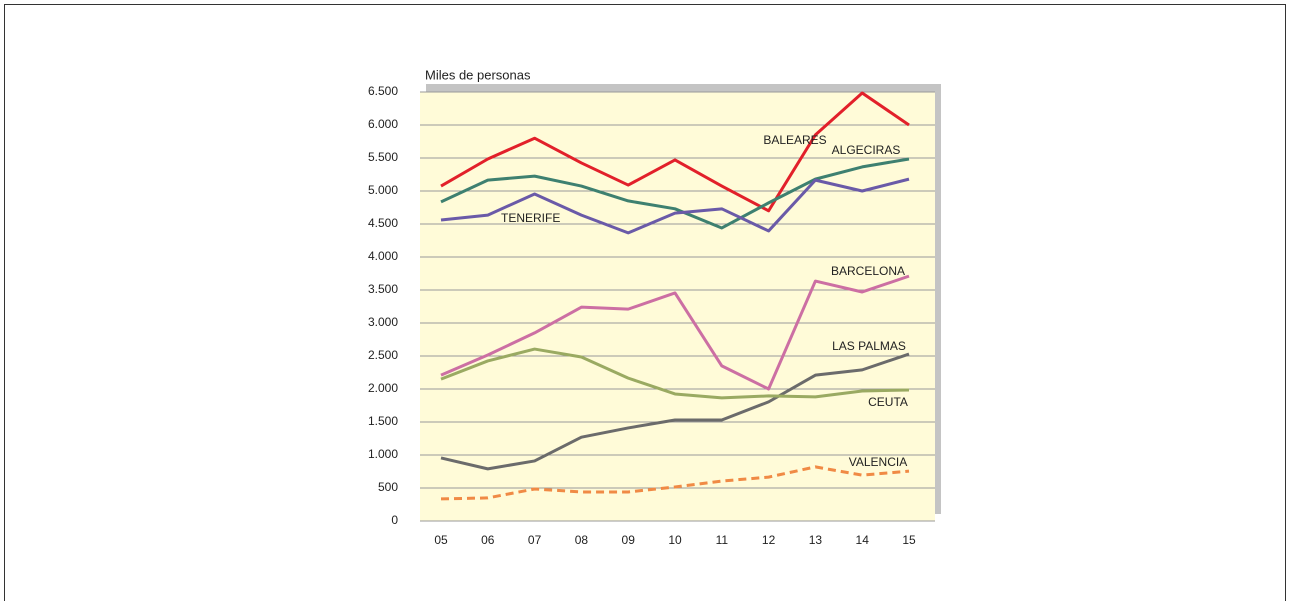 This screenshot has height=601, width=1290. What do you see at coordinates (383, 388) in the screenshot?
I see `y-tick-label: 2.000` at bounding box center [383, 388].